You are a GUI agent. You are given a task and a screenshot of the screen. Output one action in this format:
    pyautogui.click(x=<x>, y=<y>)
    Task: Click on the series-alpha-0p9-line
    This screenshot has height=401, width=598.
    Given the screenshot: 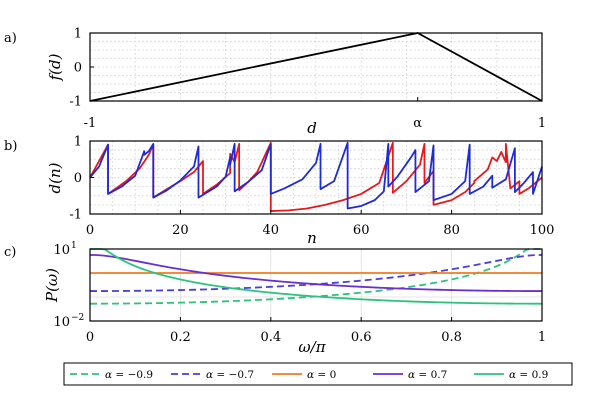 What is the action you would take?
    pyautogui.click(x=316, y=276)
    